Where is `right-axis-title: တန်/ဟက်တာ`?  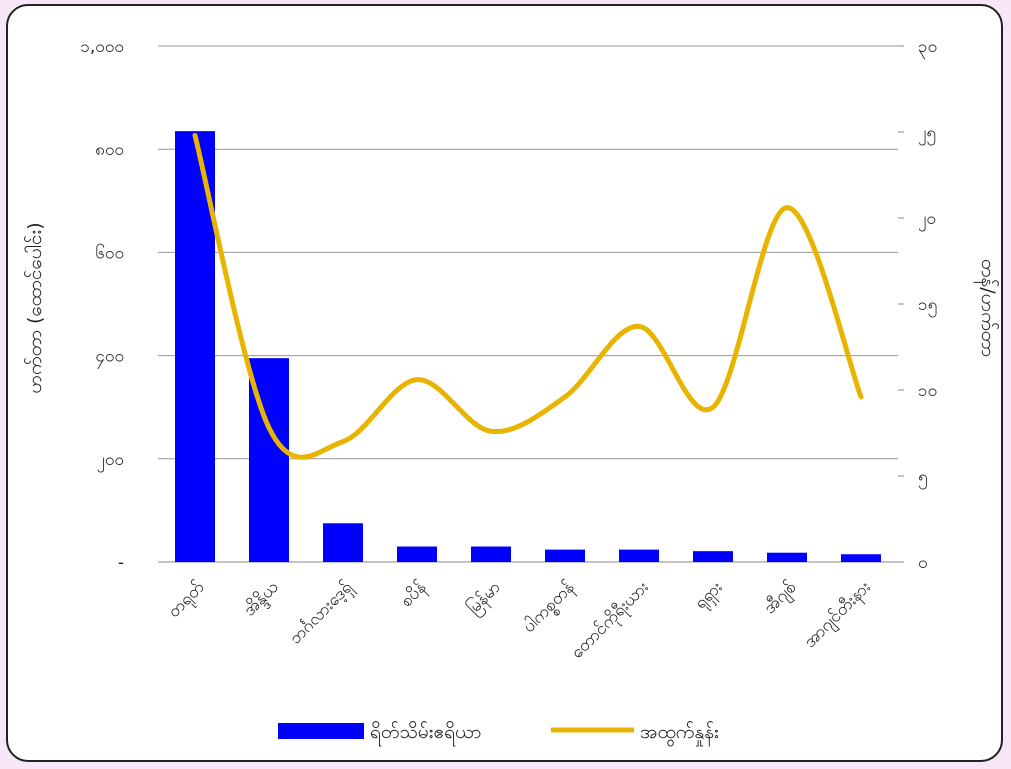
right-axis-title: တန်/ဟက်တာ is located at coordinates (986, 308).